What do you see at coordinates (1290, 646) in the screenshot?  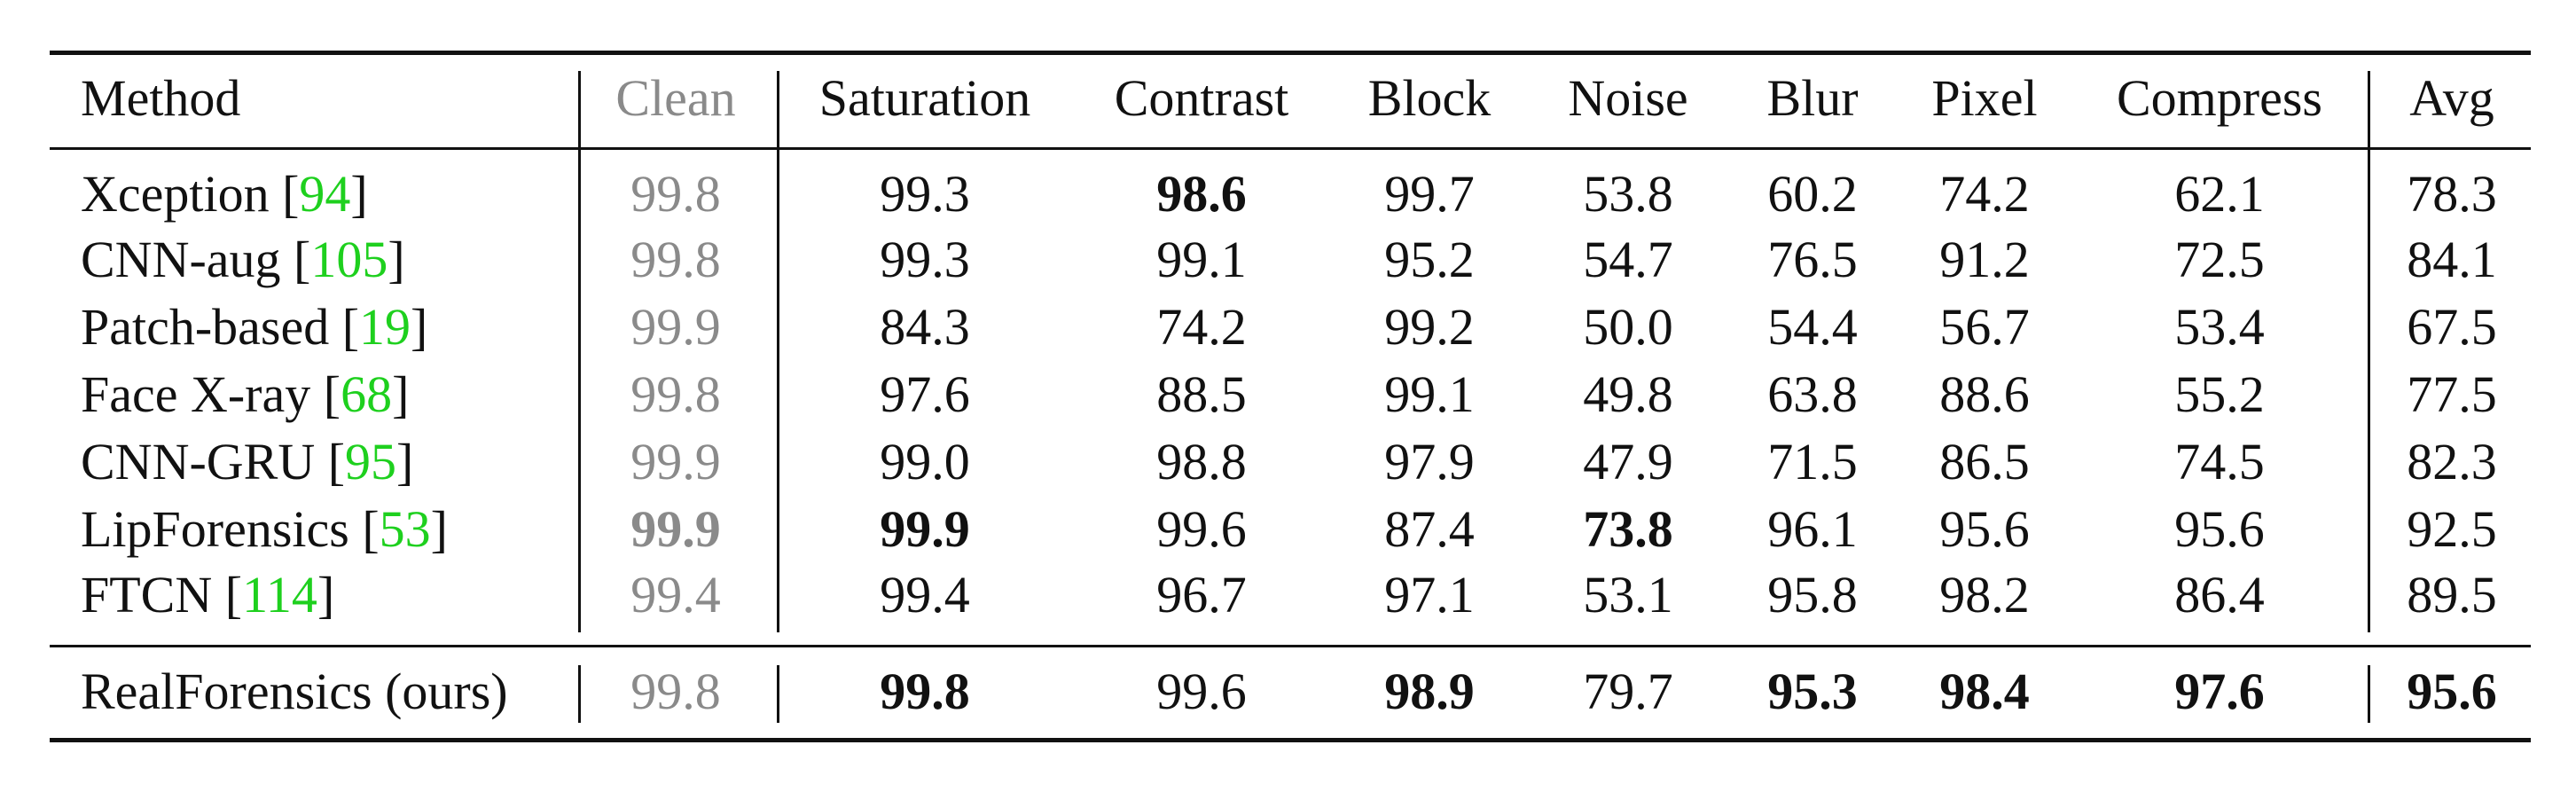 I see `mid-rule` at bounding box center [1290, 646].